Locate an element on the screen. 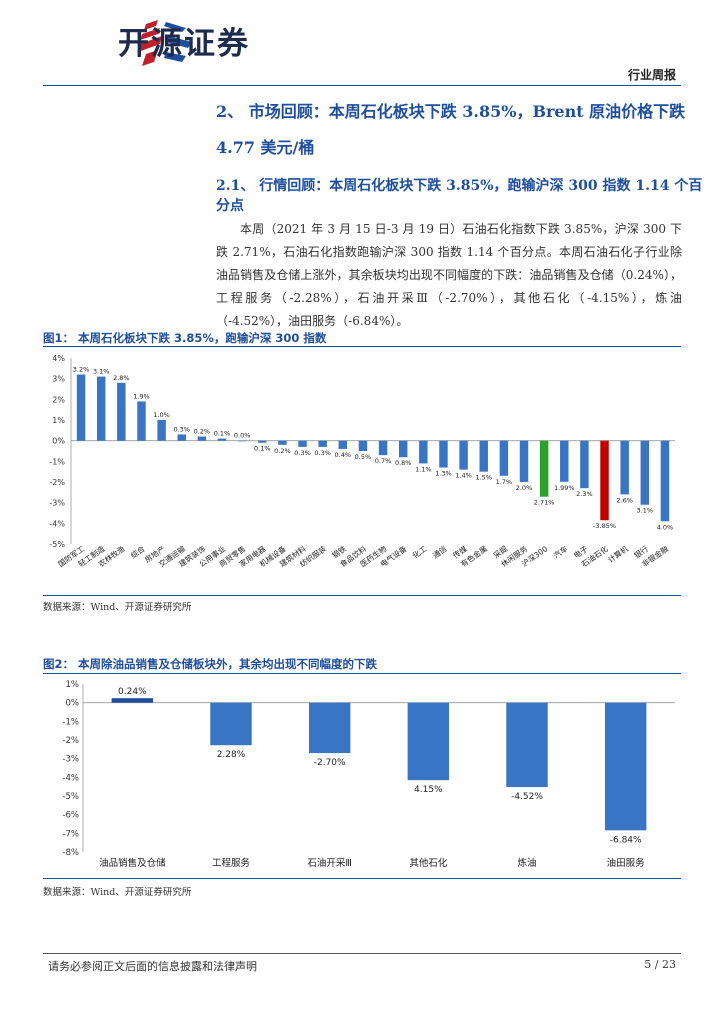 The image size is (724, 1024). y-tick-label: -5% is located at coordinates (57, 544).